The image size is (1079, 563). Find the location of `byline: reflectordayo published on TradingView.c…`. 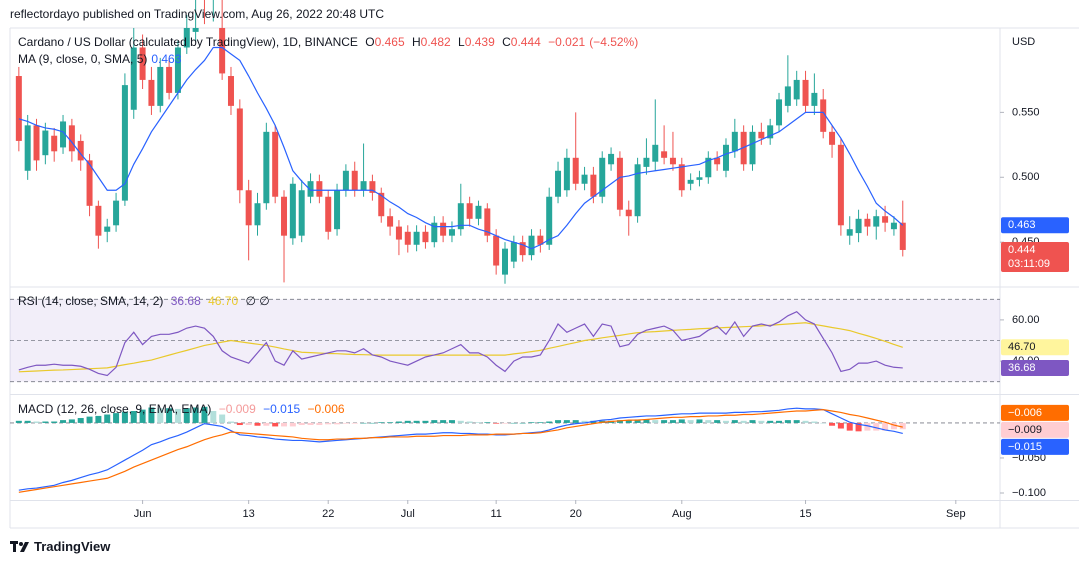

byline: reflectordayo published on TradingView.c… is located at coordinates (197, 14).